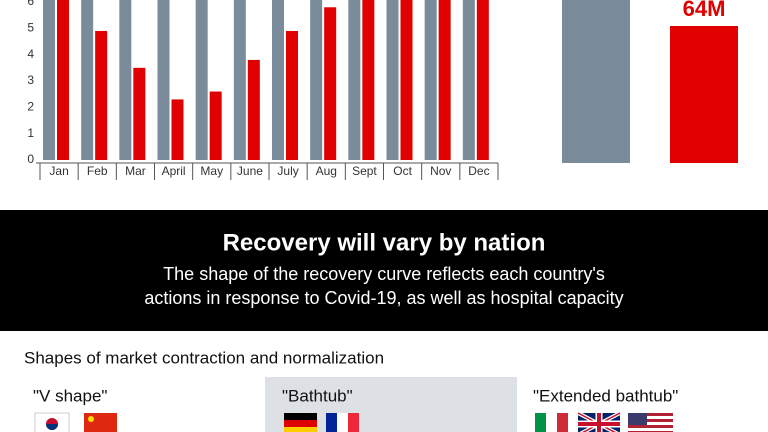 This screenshot has width=768, height=432. What do you see at coordinates (300, 422) in the screenshot?
I see `flag-germany` at bounding box center [300, 422].